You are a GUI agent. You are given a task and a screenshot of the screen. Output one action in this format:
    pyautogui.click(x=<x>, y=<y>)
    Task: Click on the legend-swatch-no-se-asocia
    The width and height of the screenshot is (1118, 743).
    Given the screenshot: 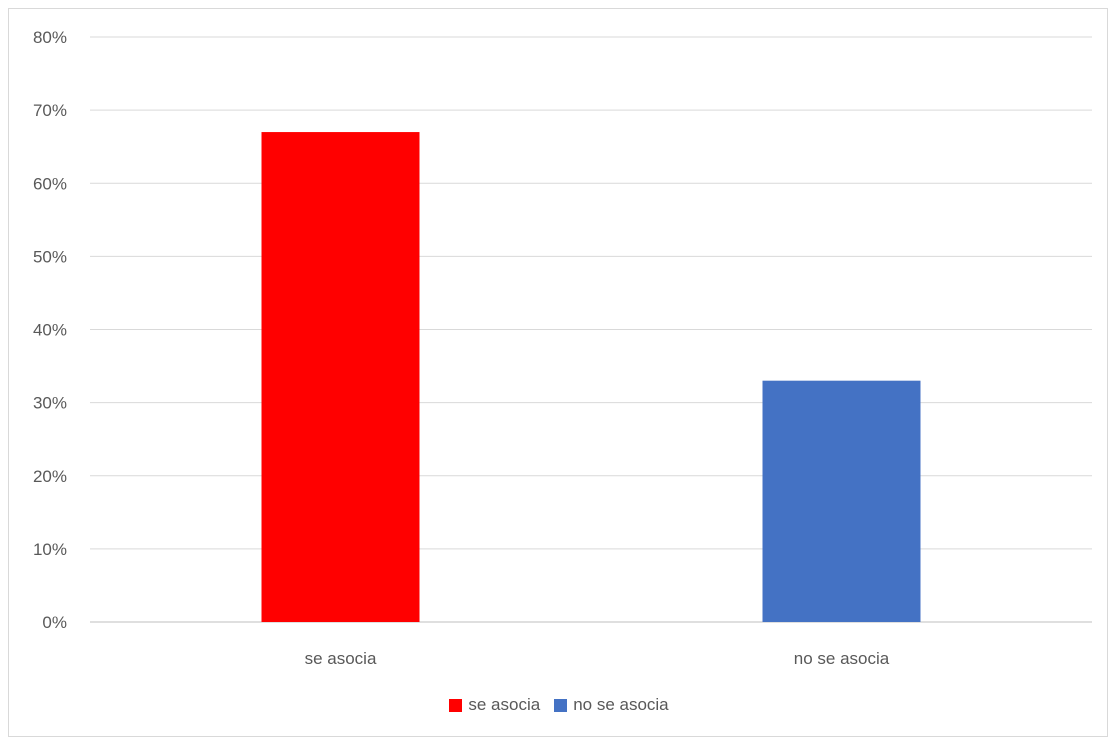 What is the action you would take?
    pyautogui.click(x=561, y=705)
    